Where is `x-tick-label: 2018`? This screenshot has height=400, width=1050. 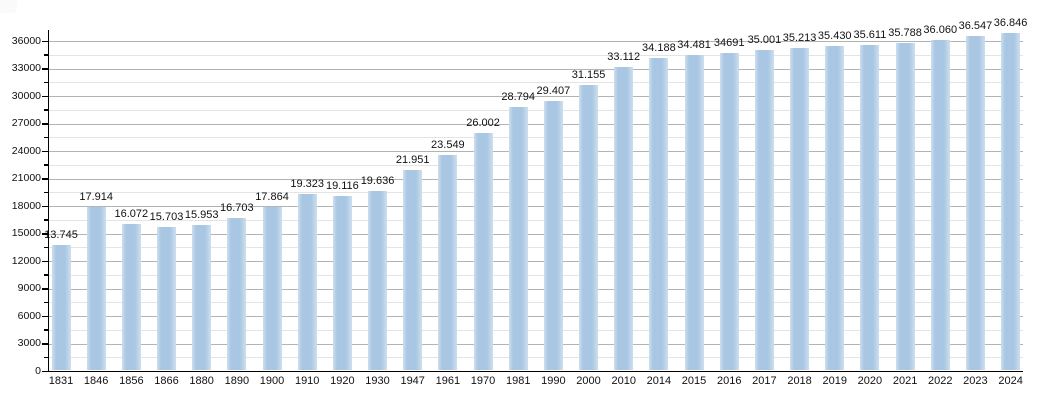 x-tick-label: 2018 is located at coordinates (799, 381).